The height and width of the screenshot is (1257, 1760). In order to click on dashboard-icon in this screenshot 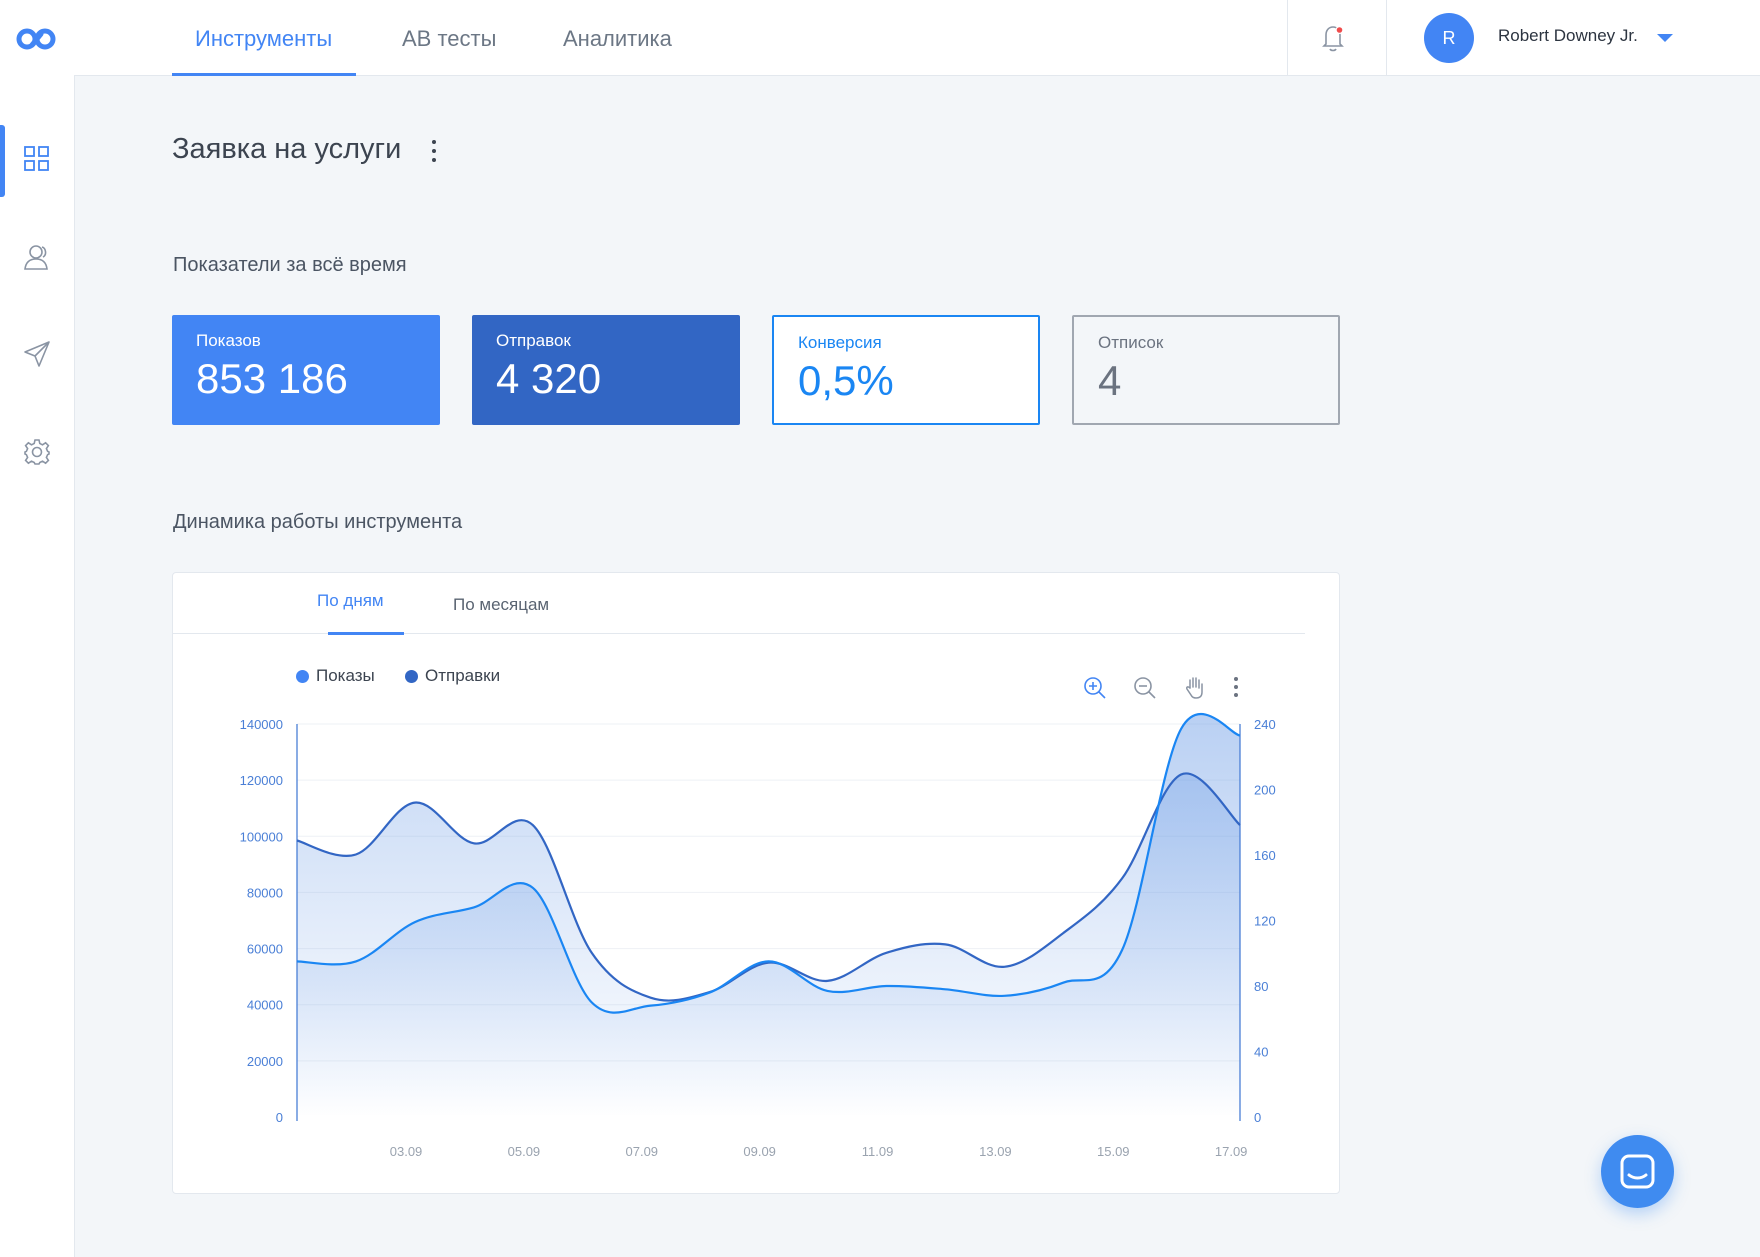, I will do `click(37, 161)`.